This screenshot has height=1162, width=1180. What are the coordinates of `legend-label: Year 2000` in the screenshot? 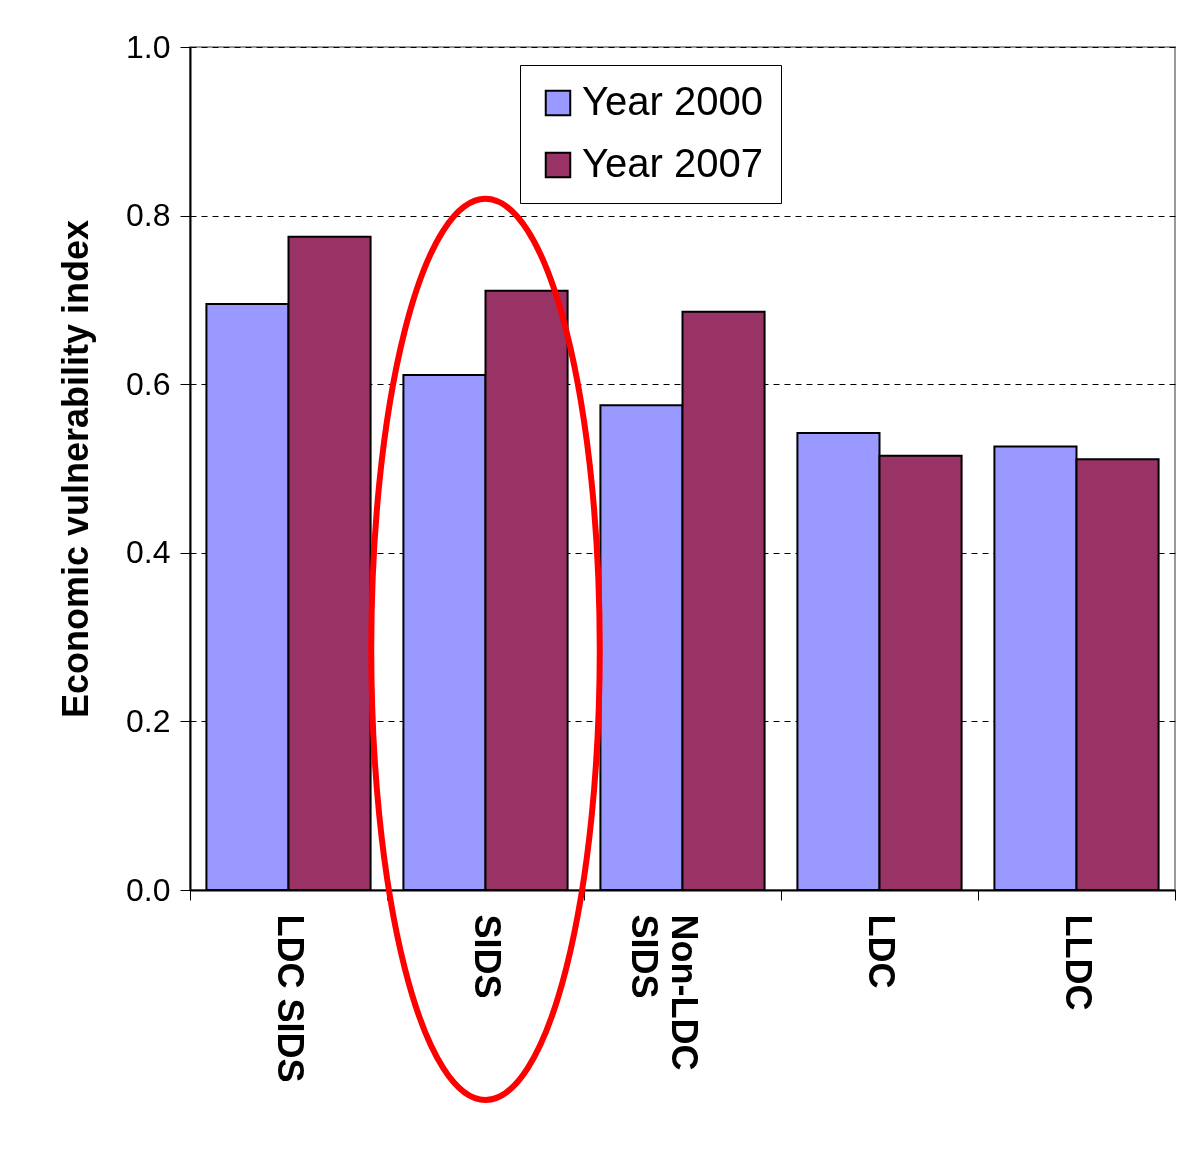 It's located at (672, 101).